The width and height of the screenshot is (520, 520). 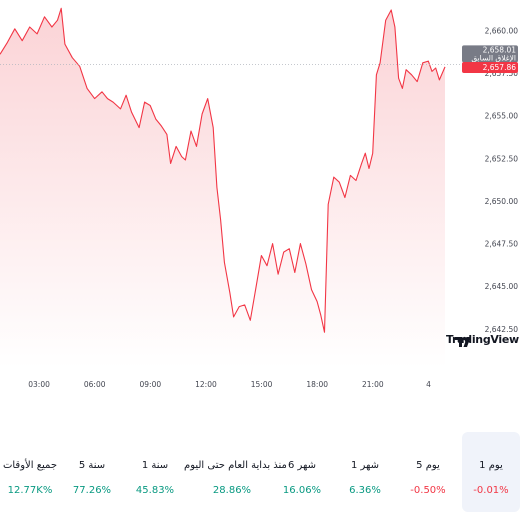 What do you see at coordinates (428, 490) in the screenshot?
I see `period-change: -0.50%` at bounding box center [428, 490].